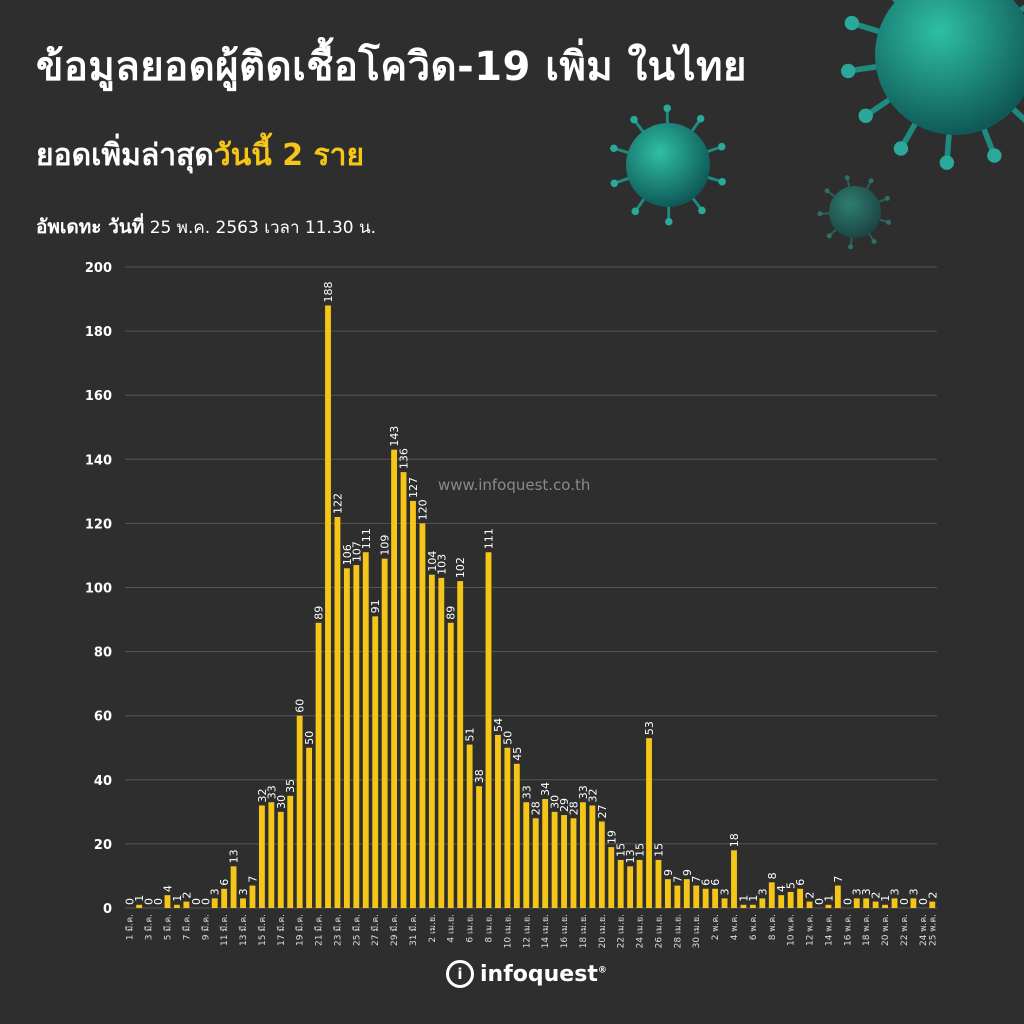  What do you see at coordinates (649, 728) in the screenshot?
I see `data-label: 53` at bounding box center [649, 728].